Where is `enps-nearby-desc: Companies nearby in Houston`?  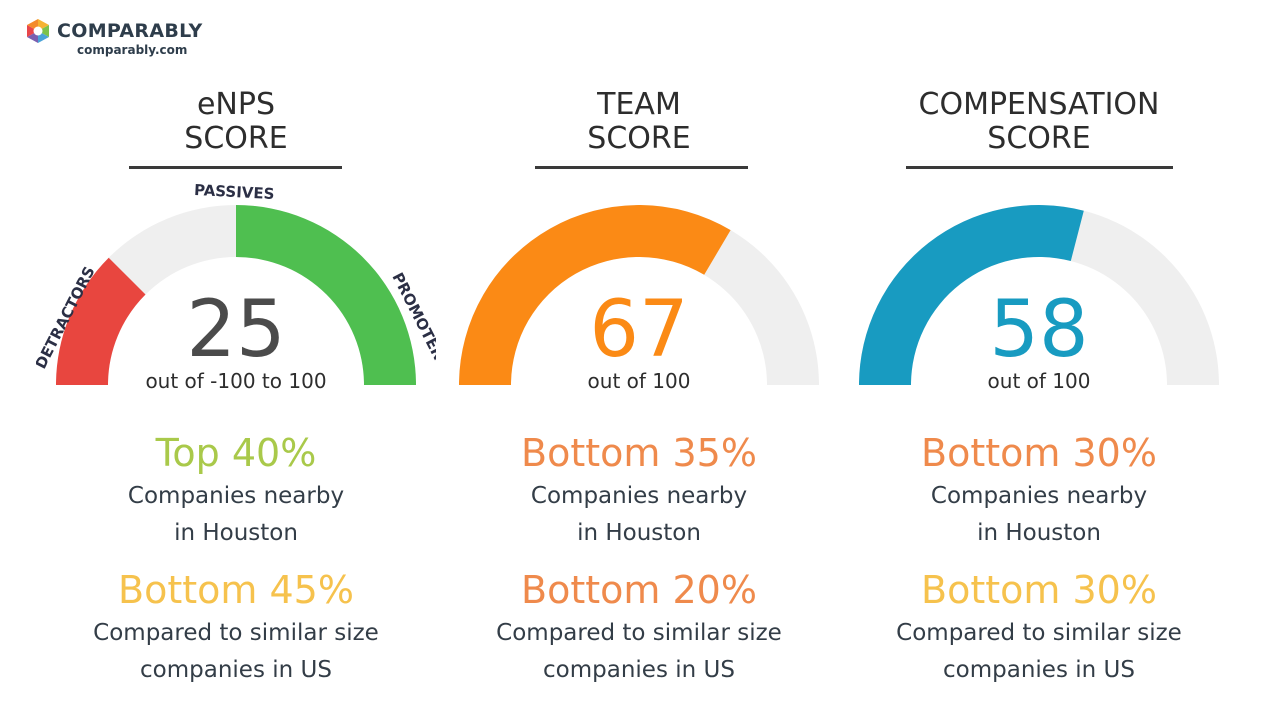 enps-nearby-desc: Companies nearby in Houston is located at coordinates (236, 514).